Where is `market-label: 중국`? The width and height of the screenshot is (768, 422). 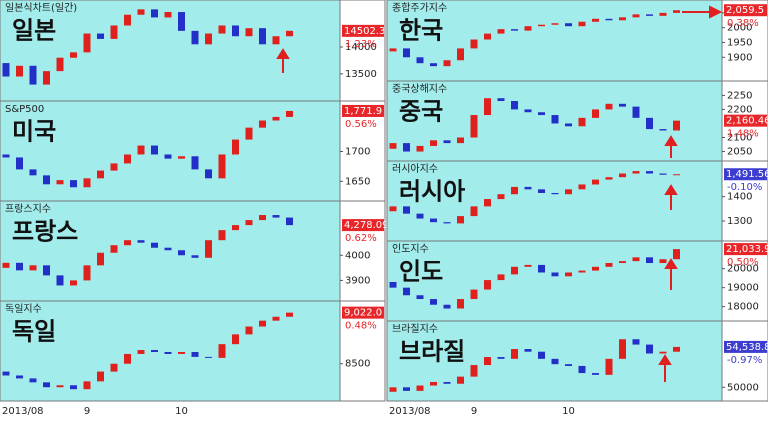
market-label: 중국 is located at coordinates (421, 111).